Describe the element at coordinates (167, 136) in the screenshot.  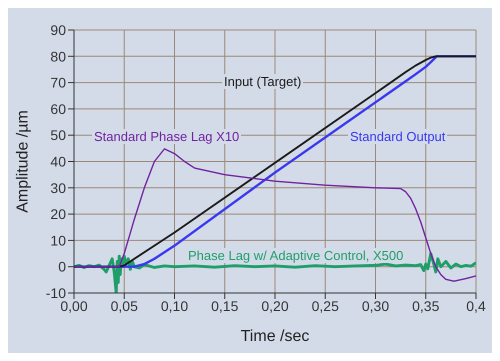
I see `series-label: Standard Phase Lag X10` at that location.